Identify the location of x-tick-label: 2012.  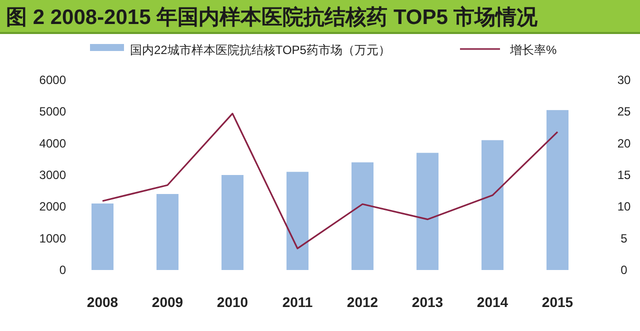
(362, 302).